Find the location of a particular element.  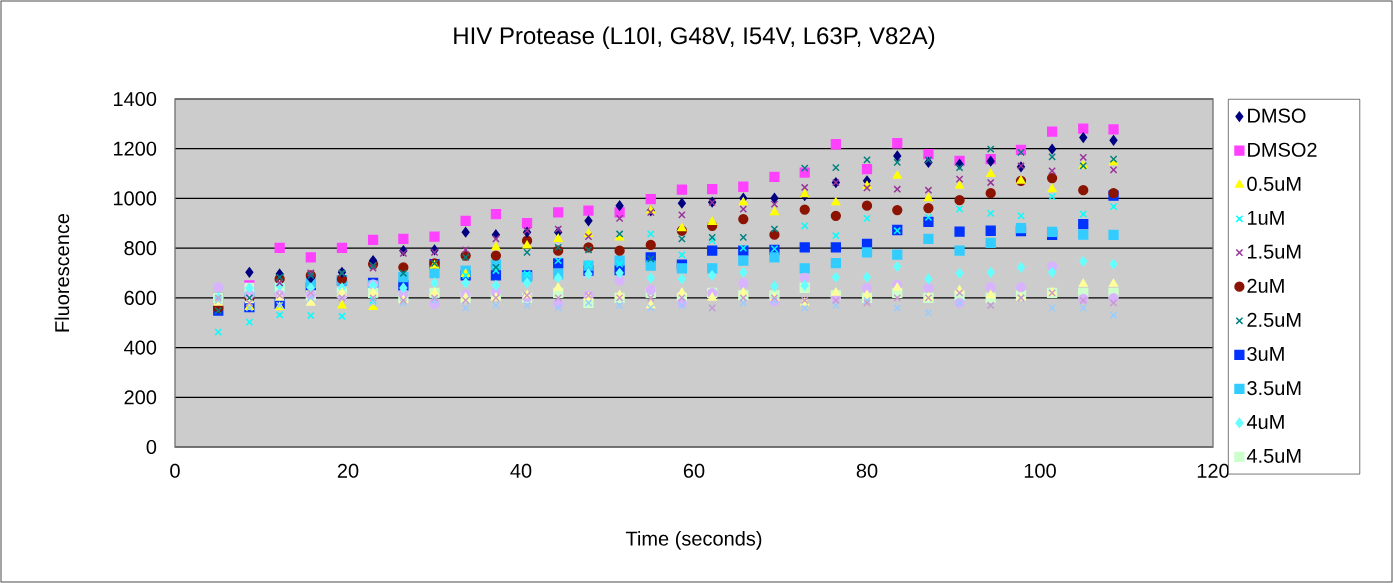

legend-label: 4.5uM is located at coordinates (1273, 455).